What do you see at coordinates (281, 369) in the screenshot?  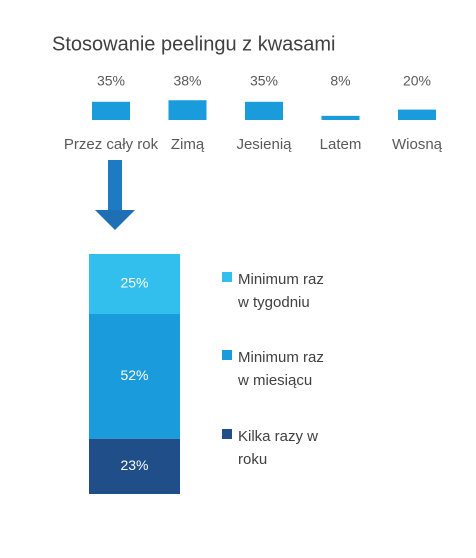 I see `legend-label: Minimum raz w miesiącu` at bounding box center [281, 369].